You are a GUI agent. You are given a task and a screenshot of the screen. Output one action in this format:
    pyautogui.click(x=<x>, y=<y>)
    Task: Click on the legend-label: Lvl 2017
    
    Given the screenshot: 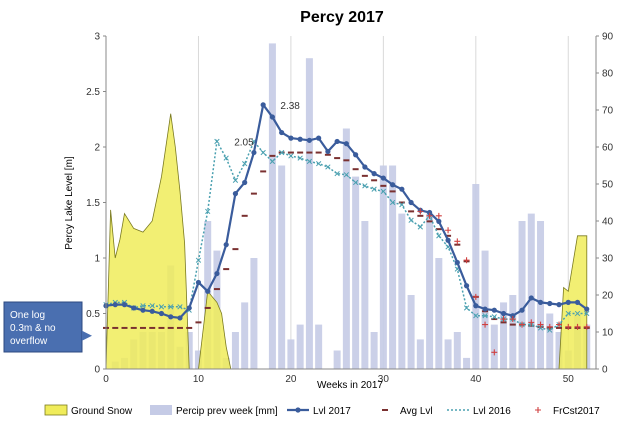 What is the action you would take?
    pyautogui.click(x=332, y=411)
    